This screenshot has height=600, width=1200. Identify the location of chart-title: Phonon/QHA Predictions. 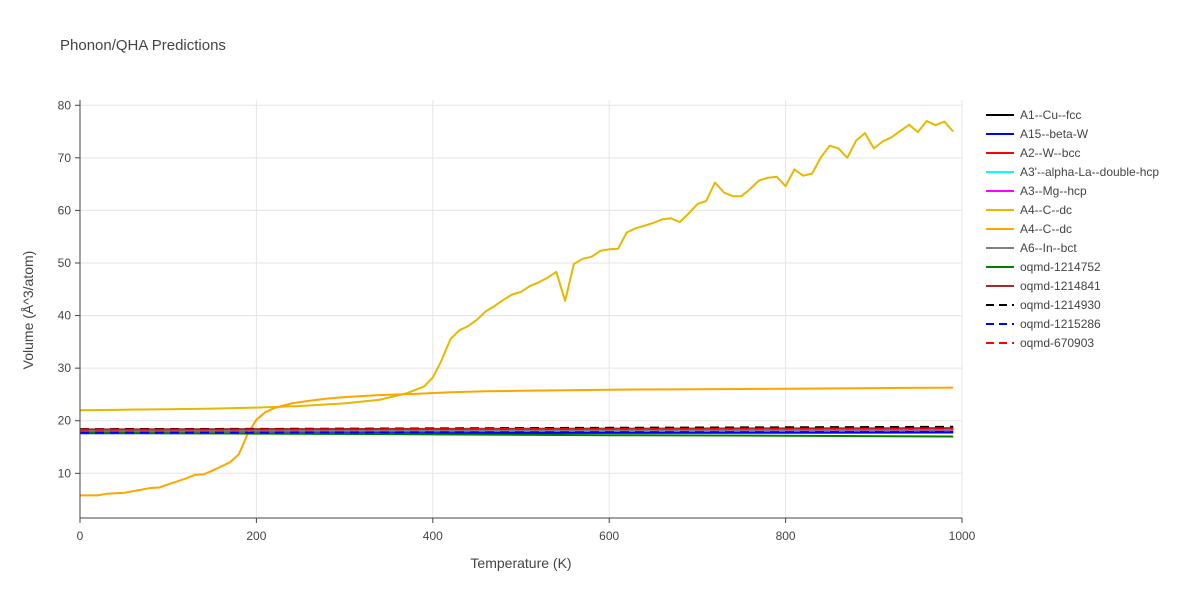
(143, 45).